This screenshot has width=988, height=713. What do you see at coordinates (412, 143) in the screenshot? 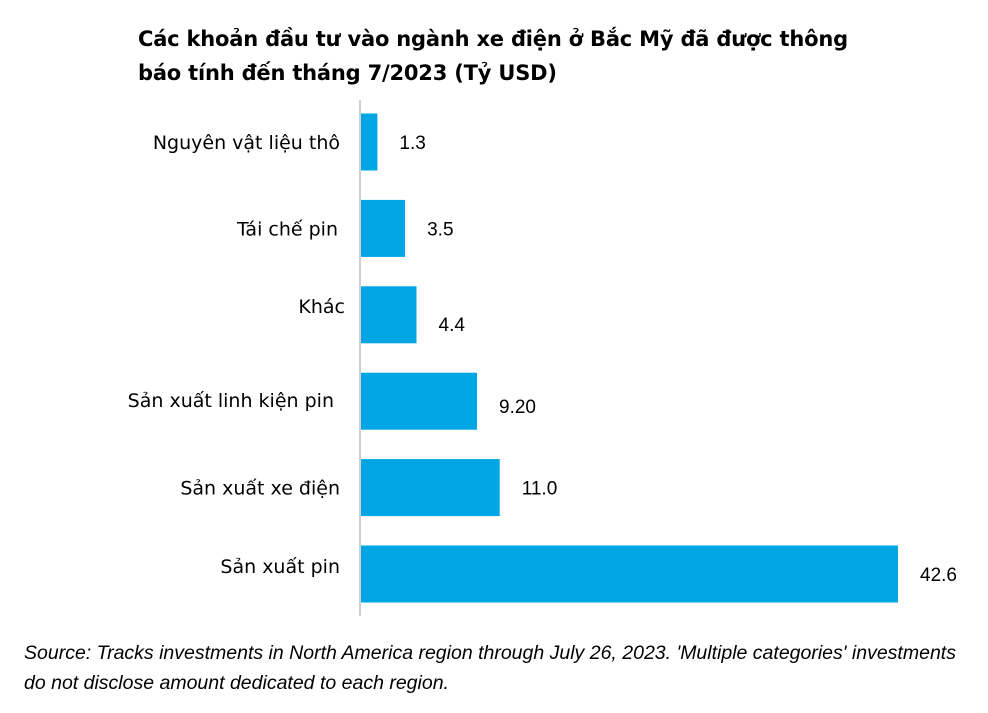
I see `value-label-1: 1.3` at bounding box center [412, 143].